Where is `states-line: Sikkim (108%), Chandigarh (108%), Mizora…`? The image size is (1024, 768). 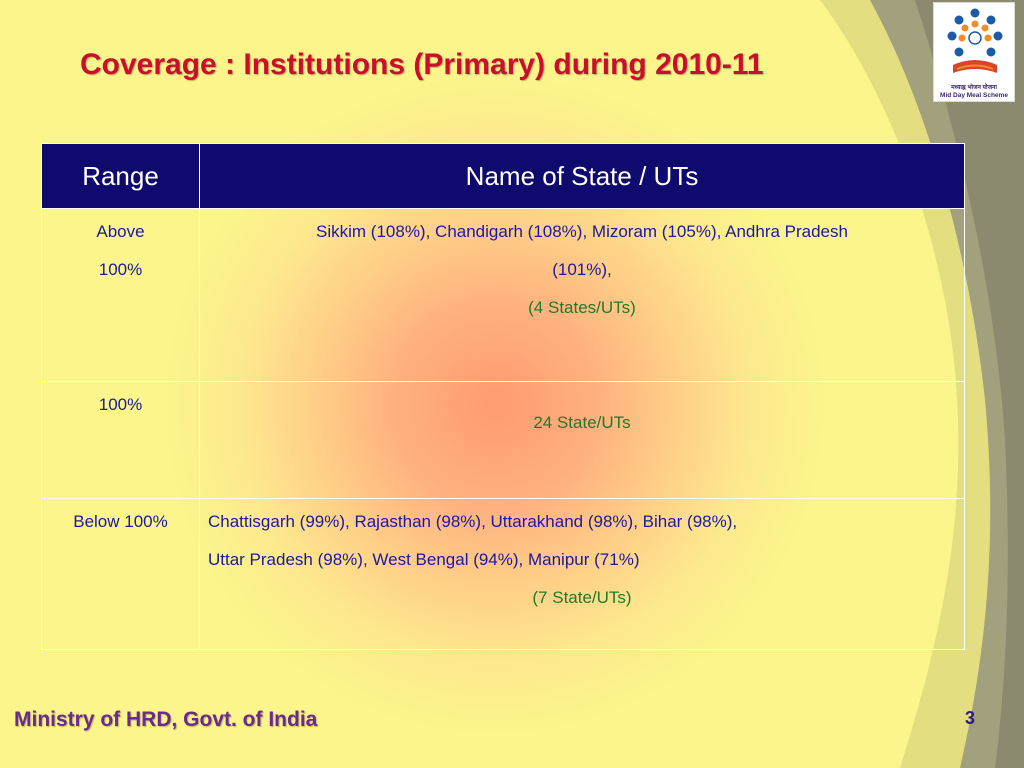
states-line: Sikkim (108%), Chandigarh (108%), Mizora… is located at coordinates (582, 231).